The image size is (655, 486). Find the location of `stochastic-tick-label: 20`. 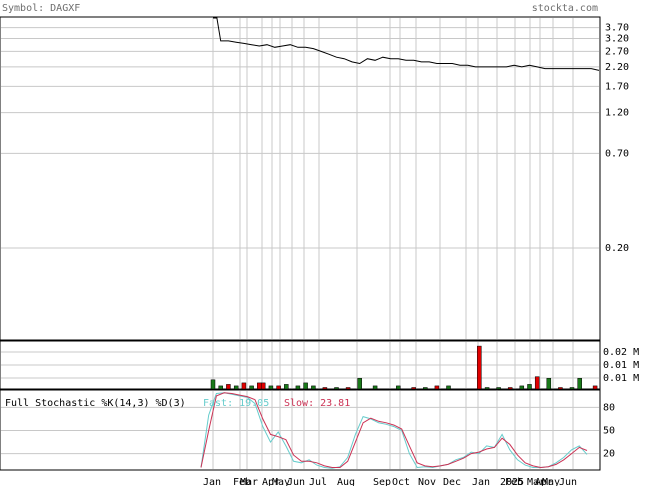

stochastic-tick-label: 20 is located at coordinates (609, 454).